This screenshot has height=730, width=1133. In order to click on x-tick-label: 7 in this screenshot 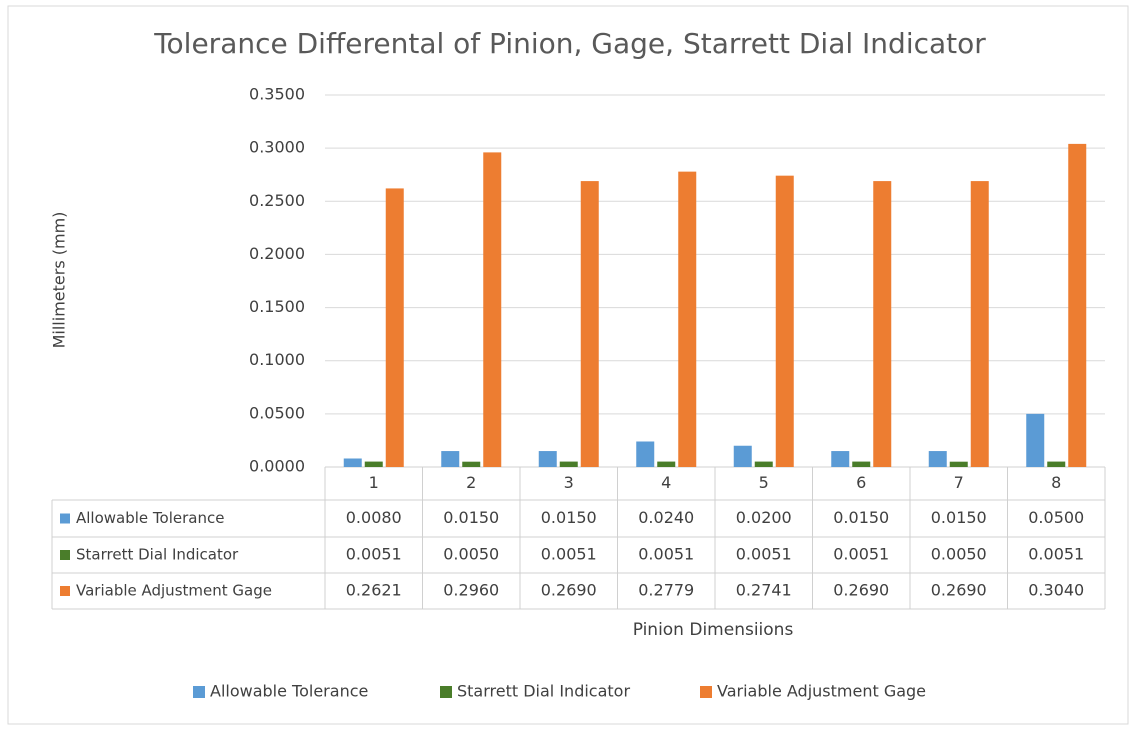, I will do `click(959, 482)`.